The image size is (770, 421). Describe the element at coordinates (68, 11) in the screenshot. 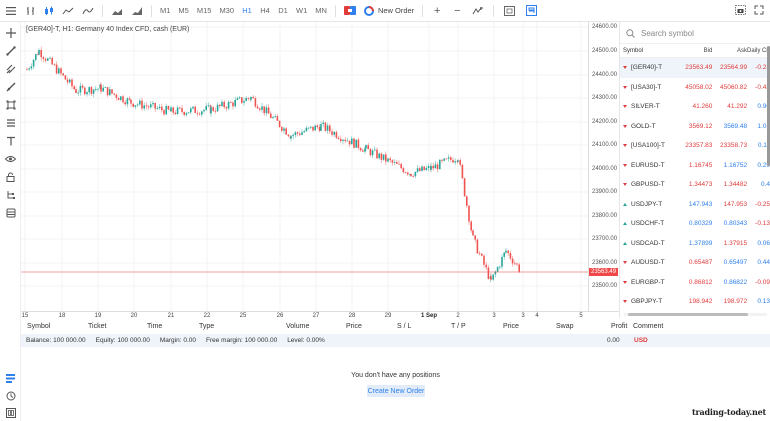

I see `chart-type-line-button` at that location.